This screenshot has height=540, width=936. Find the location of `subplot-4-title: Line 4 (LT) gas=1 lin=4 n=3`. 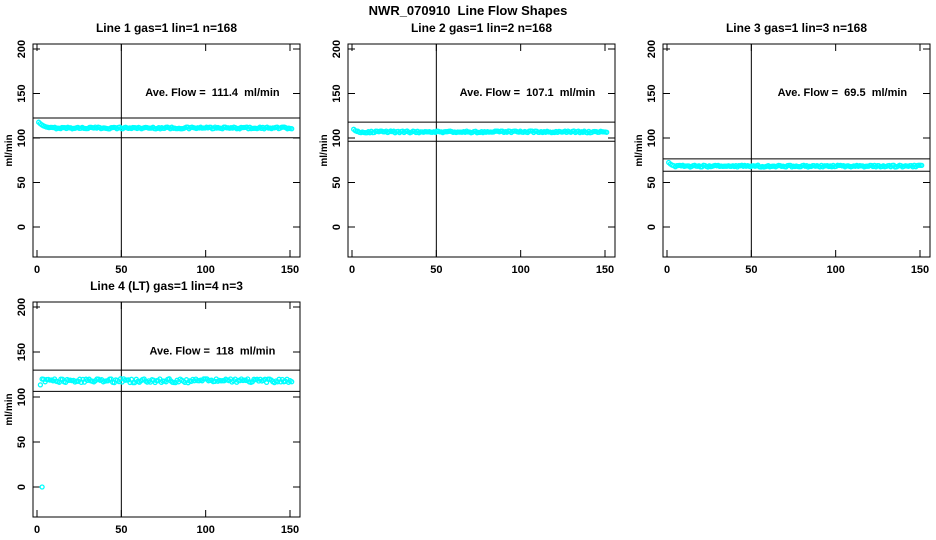

subplot-4-title: Line 4 (LT) gas=1 lin=4 n=3 is located at coordinates (166, 286).